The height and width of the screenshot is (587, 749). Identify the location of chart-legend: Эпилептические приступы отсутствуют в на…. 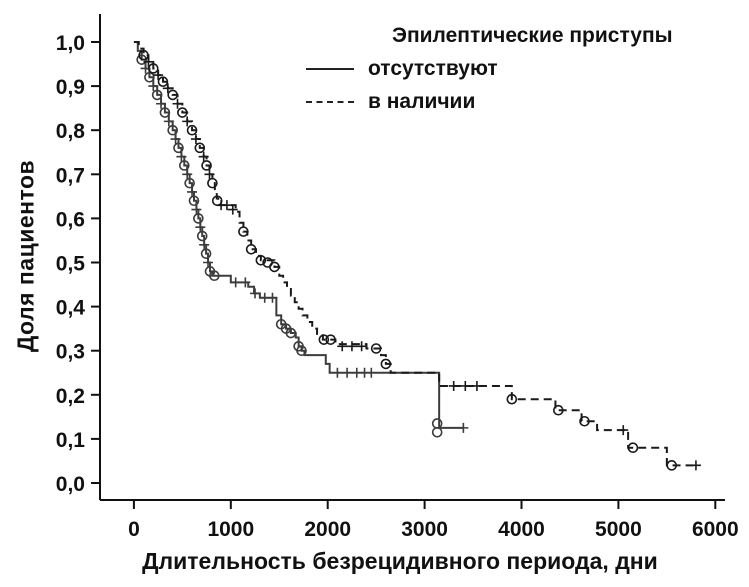
(489, 71).